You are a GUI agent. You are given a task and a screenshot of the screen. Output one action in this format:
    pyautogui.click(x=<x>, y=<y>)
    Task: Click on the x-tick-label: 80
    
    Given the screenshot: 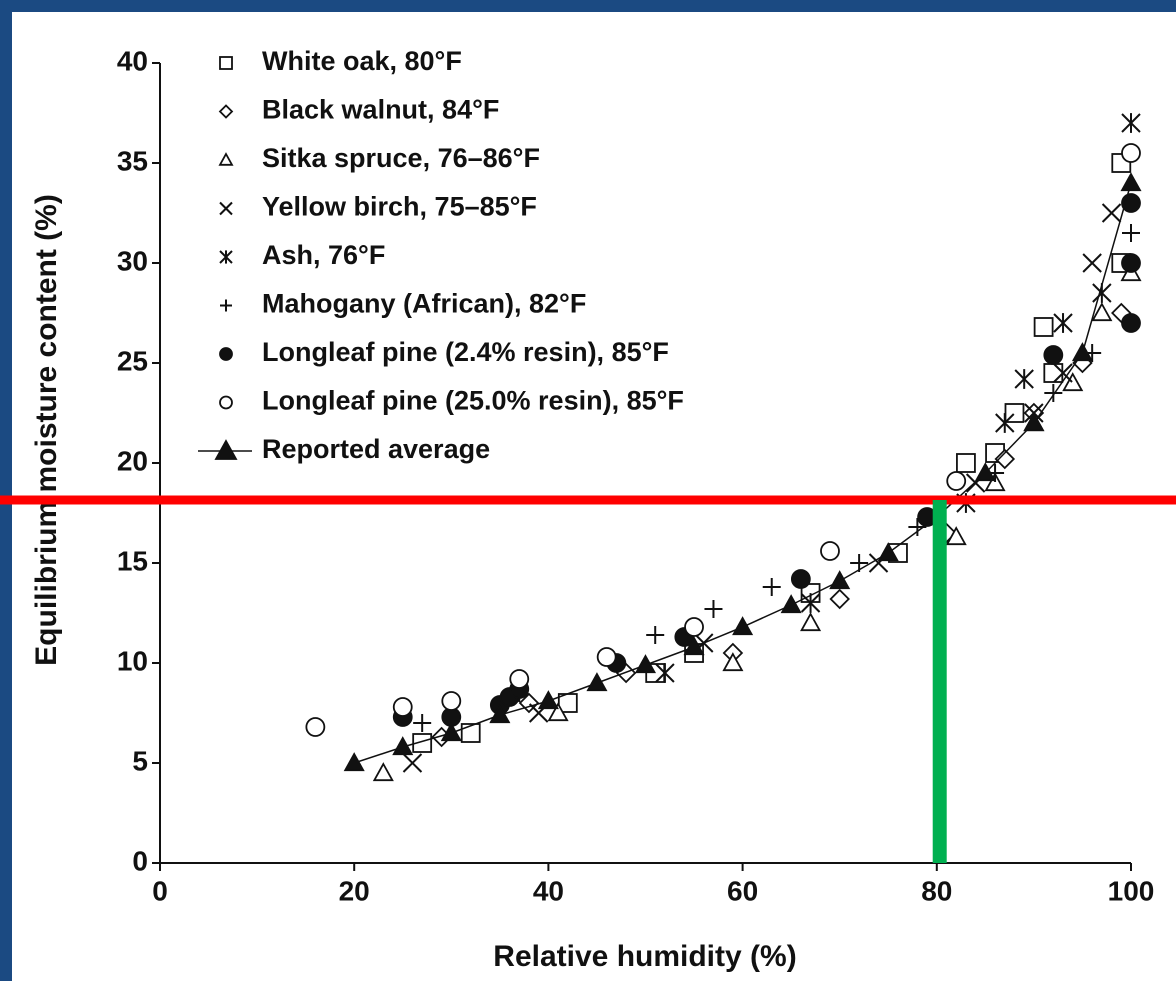 What is the action you would take?
    pyautogui.click(x=936, y=890)
    